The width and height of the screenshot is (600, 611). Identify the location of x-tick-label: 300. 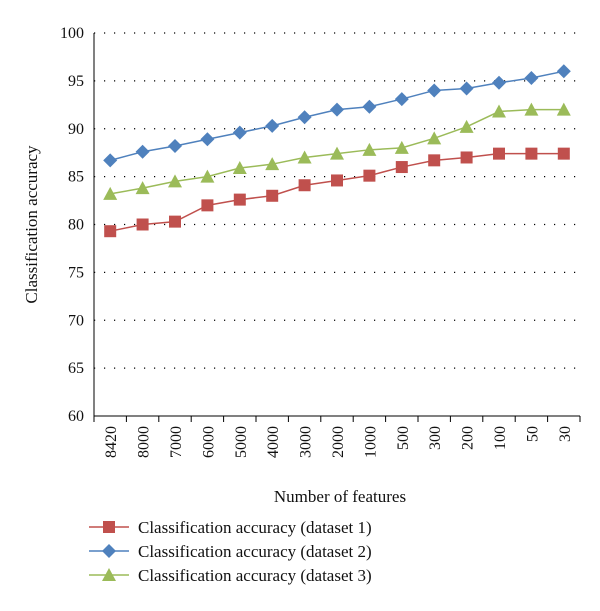
(435, 438).